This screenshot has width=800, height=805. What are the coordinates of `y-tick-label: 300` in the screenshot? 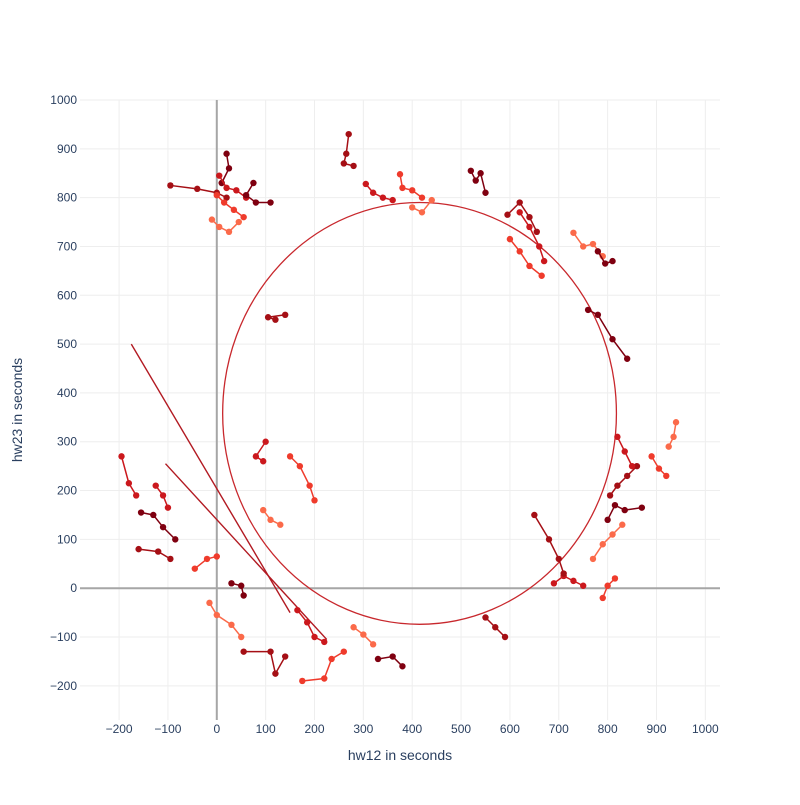 It's located at (67, 442).